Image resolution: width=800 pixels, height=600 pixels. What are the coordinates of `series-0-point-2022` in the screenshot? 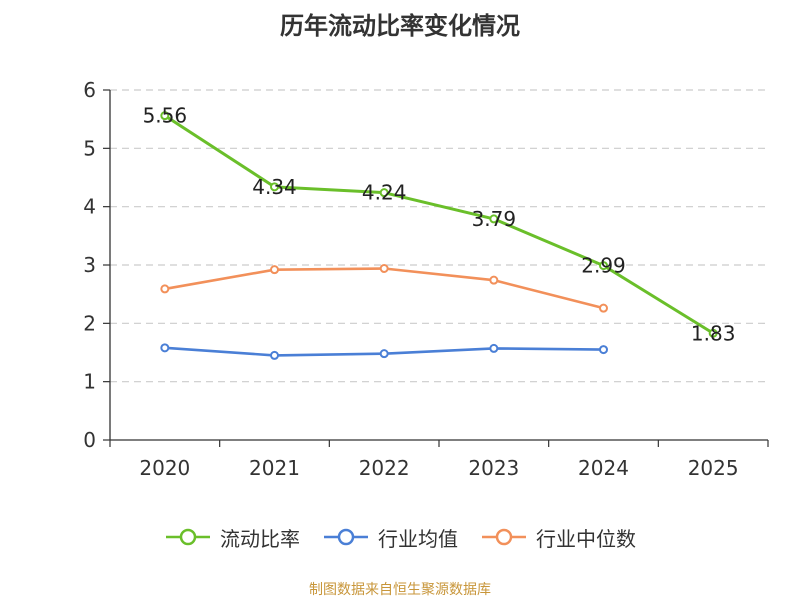 It's located at (384, 193).